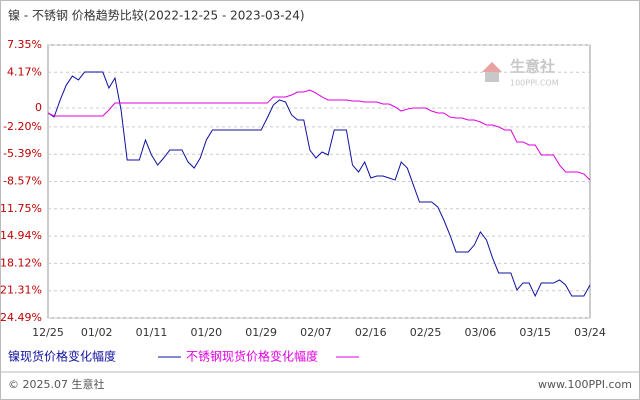 Image resolution: width=640 pixels, height=400 pixels. I want to click on x-tick-label: 02/25, so click(426, 332).